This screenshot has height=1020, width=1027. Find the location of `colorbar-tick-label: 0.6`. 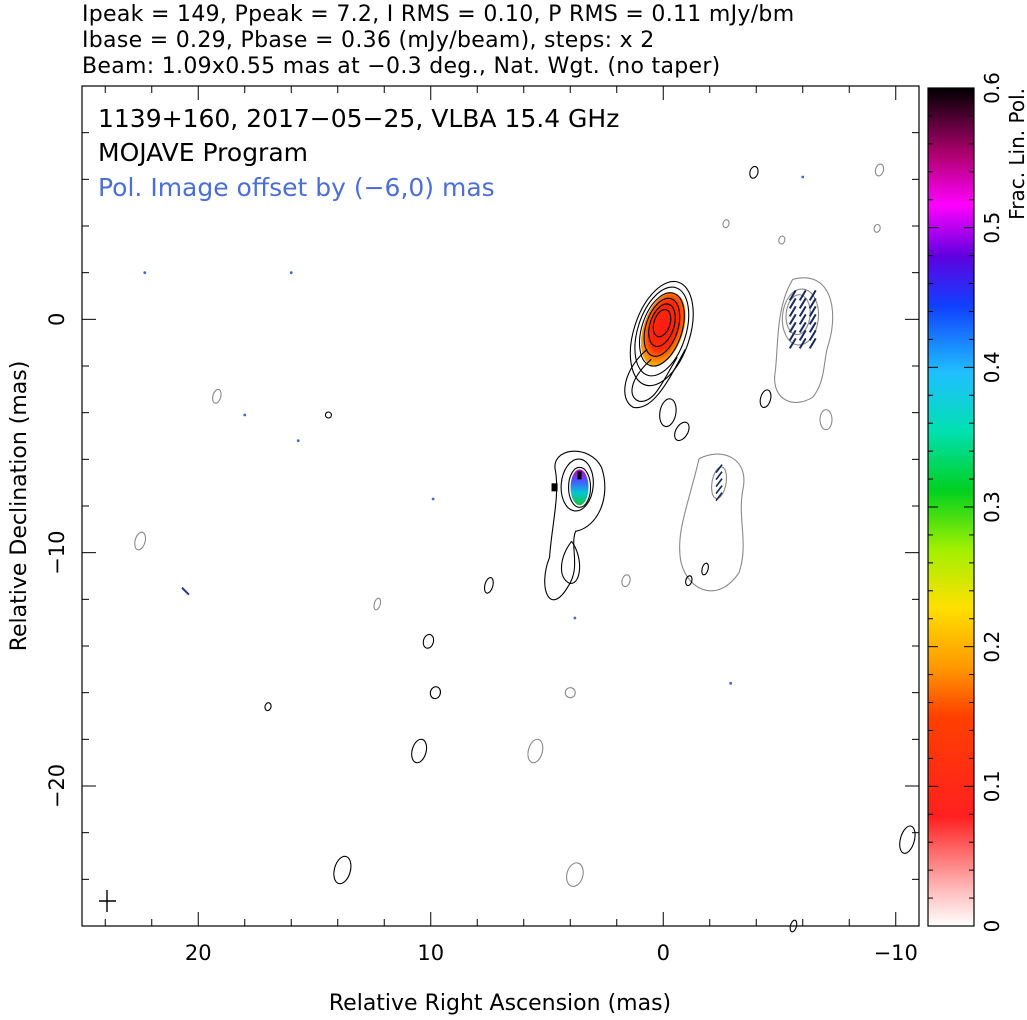

colorbar-tick-label: 0.6 is located at coordinates (992, 88).